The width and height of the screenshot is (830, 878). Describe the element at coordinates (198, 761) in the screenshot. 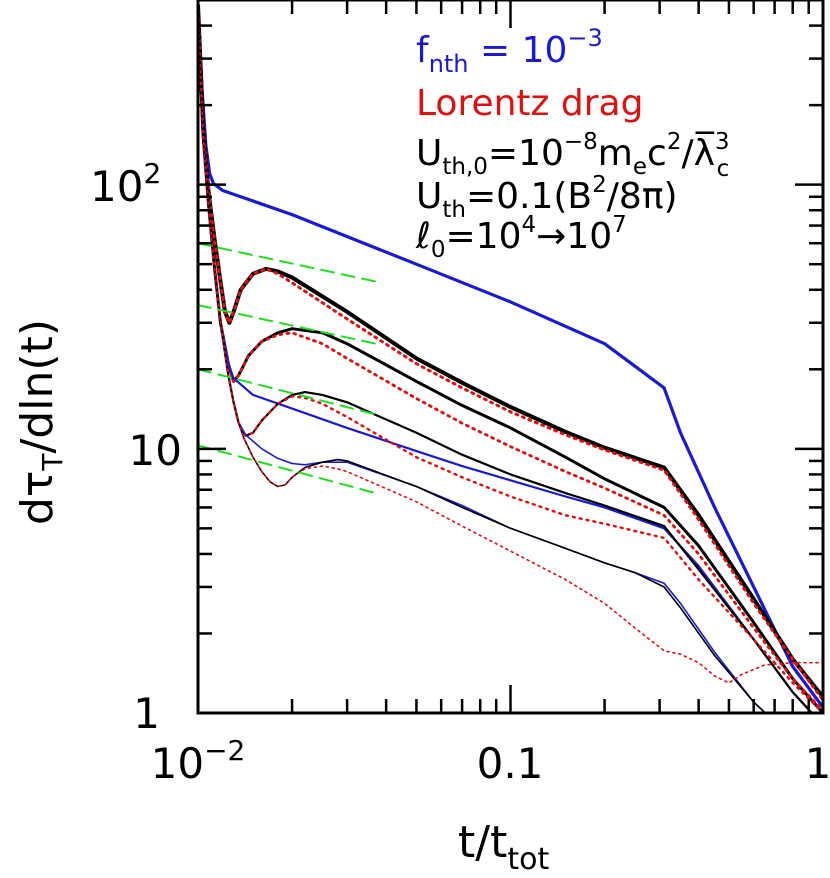

I see `x-tick-label-0: 10−2` at that location.